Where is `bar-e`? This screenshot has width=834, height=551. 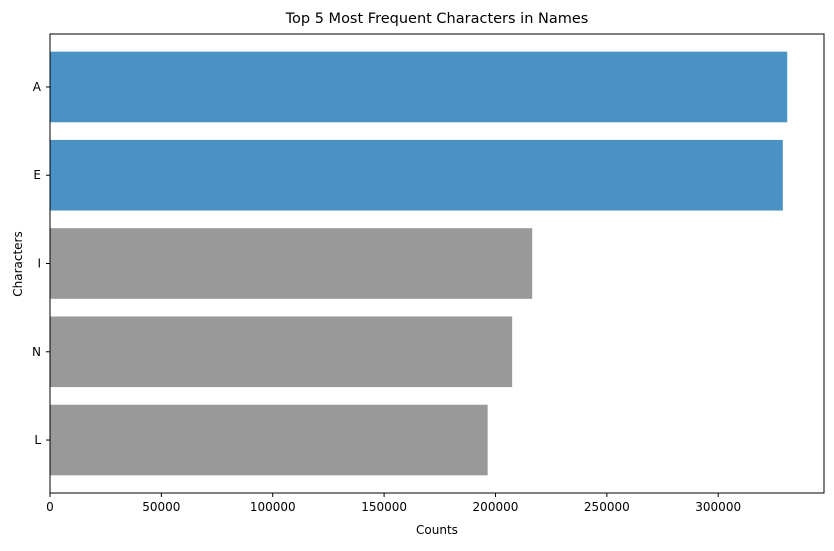 bar-e is located at coordinates (416, 175).